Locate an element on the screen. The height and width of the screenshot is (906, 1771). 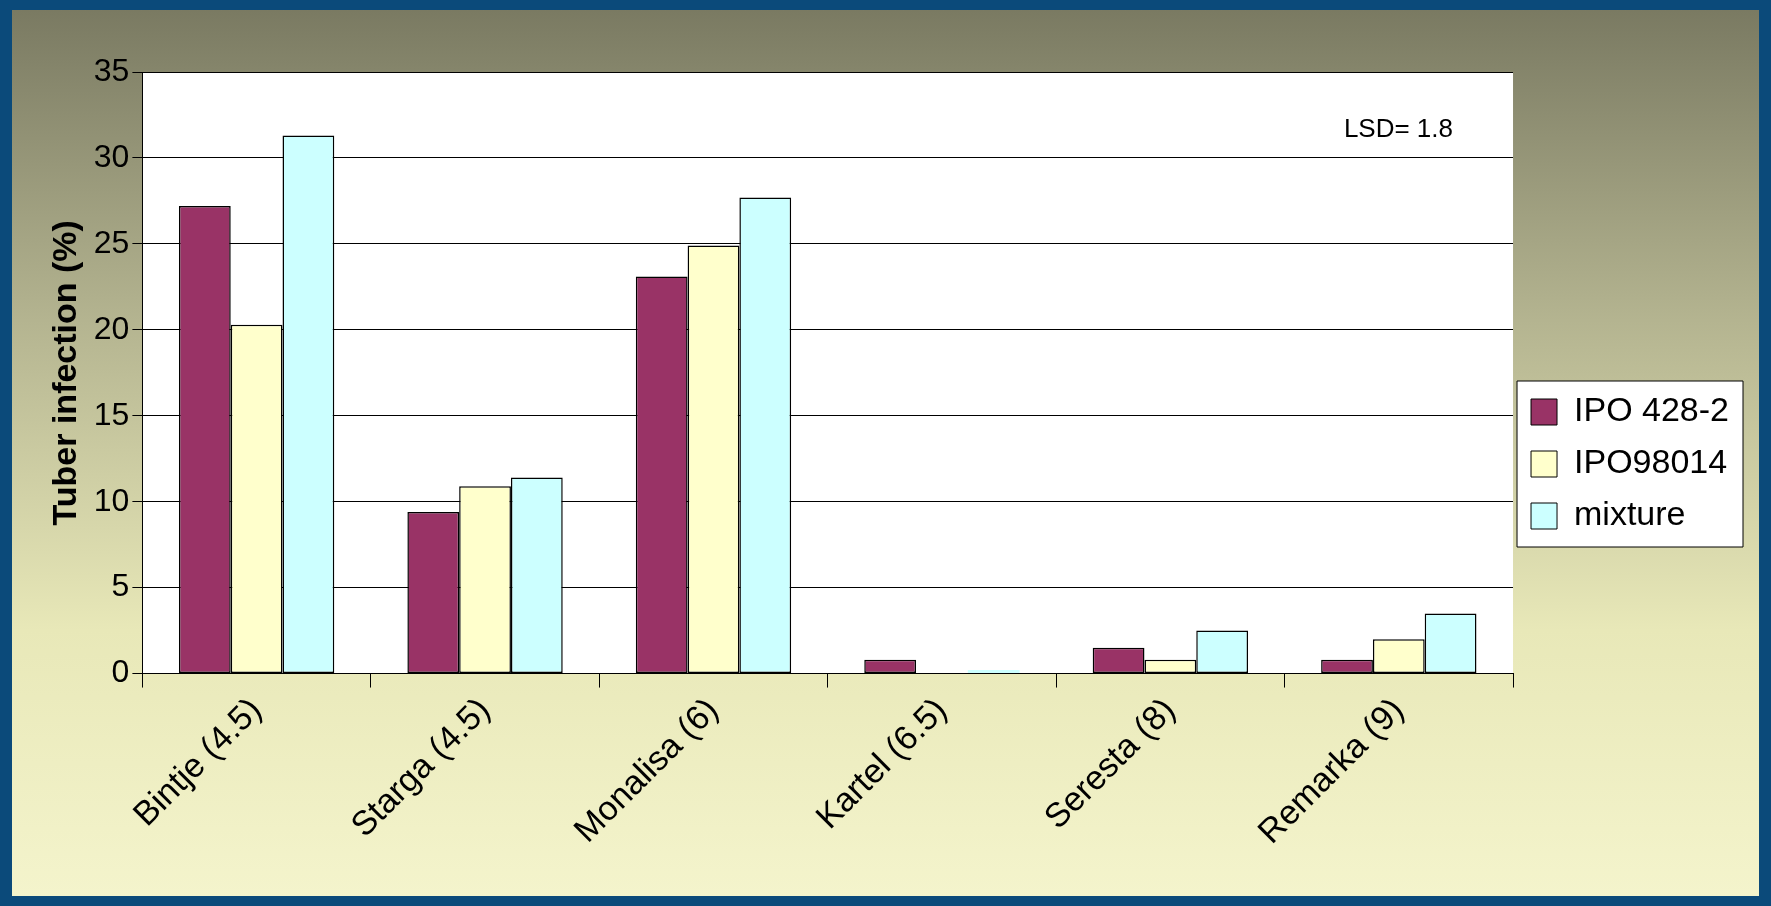
y-tick-label: 35 is located at coordinates (111, 69).